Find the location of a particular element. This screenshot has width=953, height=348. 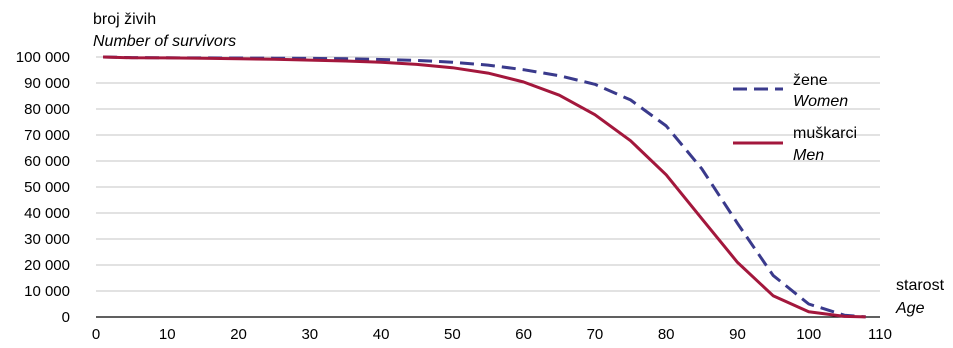

x-tick-label: 60 is located at coordinates (523, 334).